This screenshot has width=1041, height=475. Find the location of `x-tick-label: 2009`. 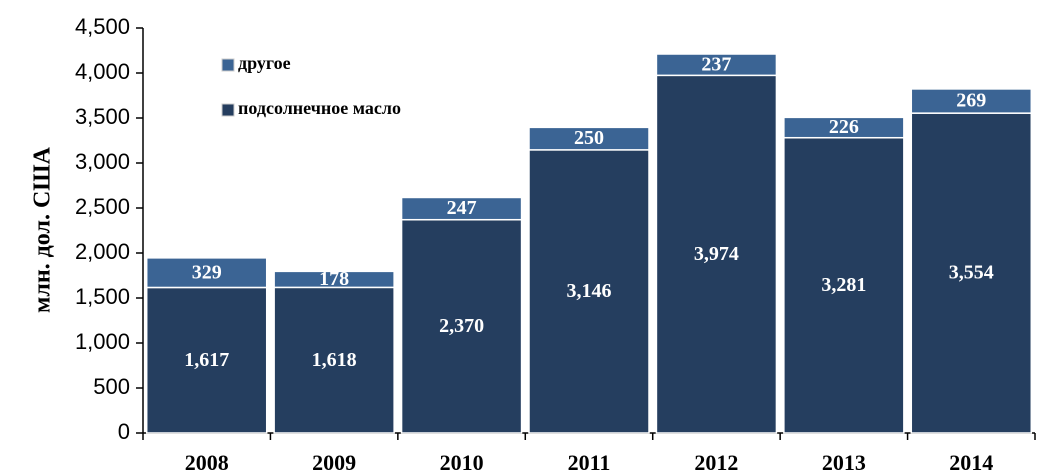

x-tick-label: 2009 is located at coordinates (334, 462).